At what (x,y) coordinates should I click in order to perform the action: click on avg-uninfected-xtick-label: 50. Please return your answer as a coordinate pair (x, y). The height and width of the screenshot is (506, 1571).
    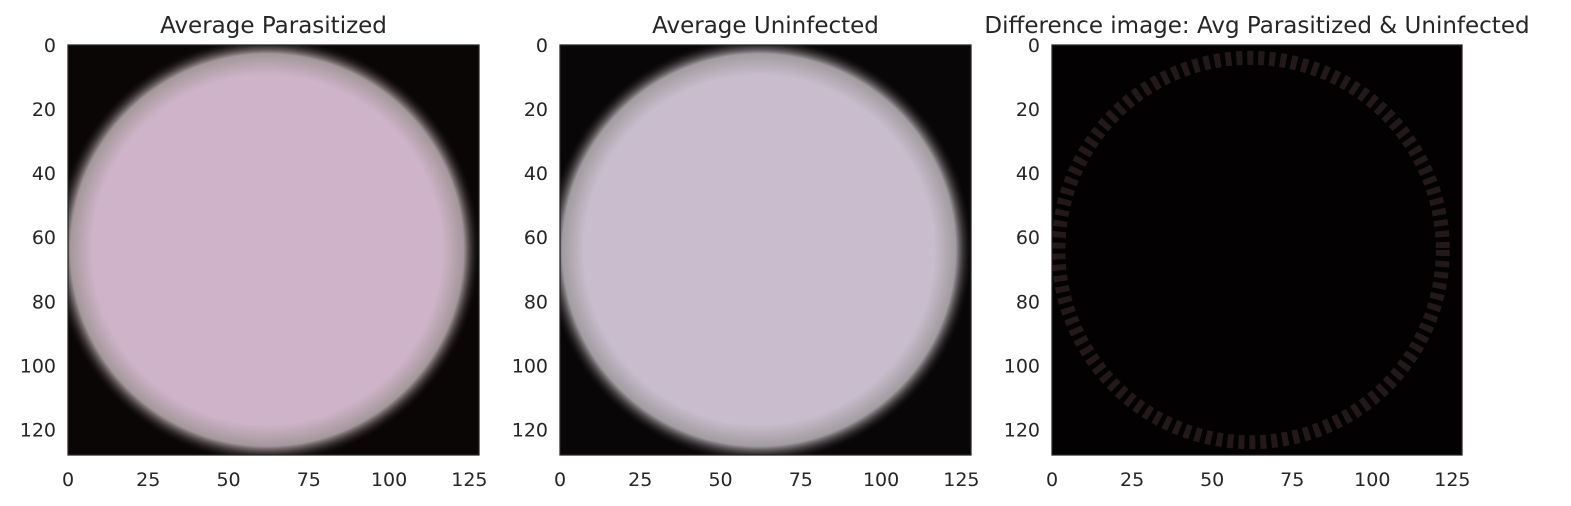
    Looking at the image, I should click on (720, 480).